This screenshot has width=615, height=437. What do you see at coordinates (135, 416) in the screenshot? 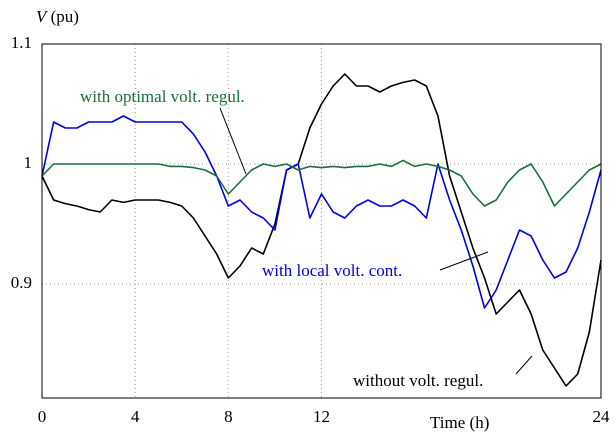
I see `x-tick-label: 4` at bounding box center [135, 416].